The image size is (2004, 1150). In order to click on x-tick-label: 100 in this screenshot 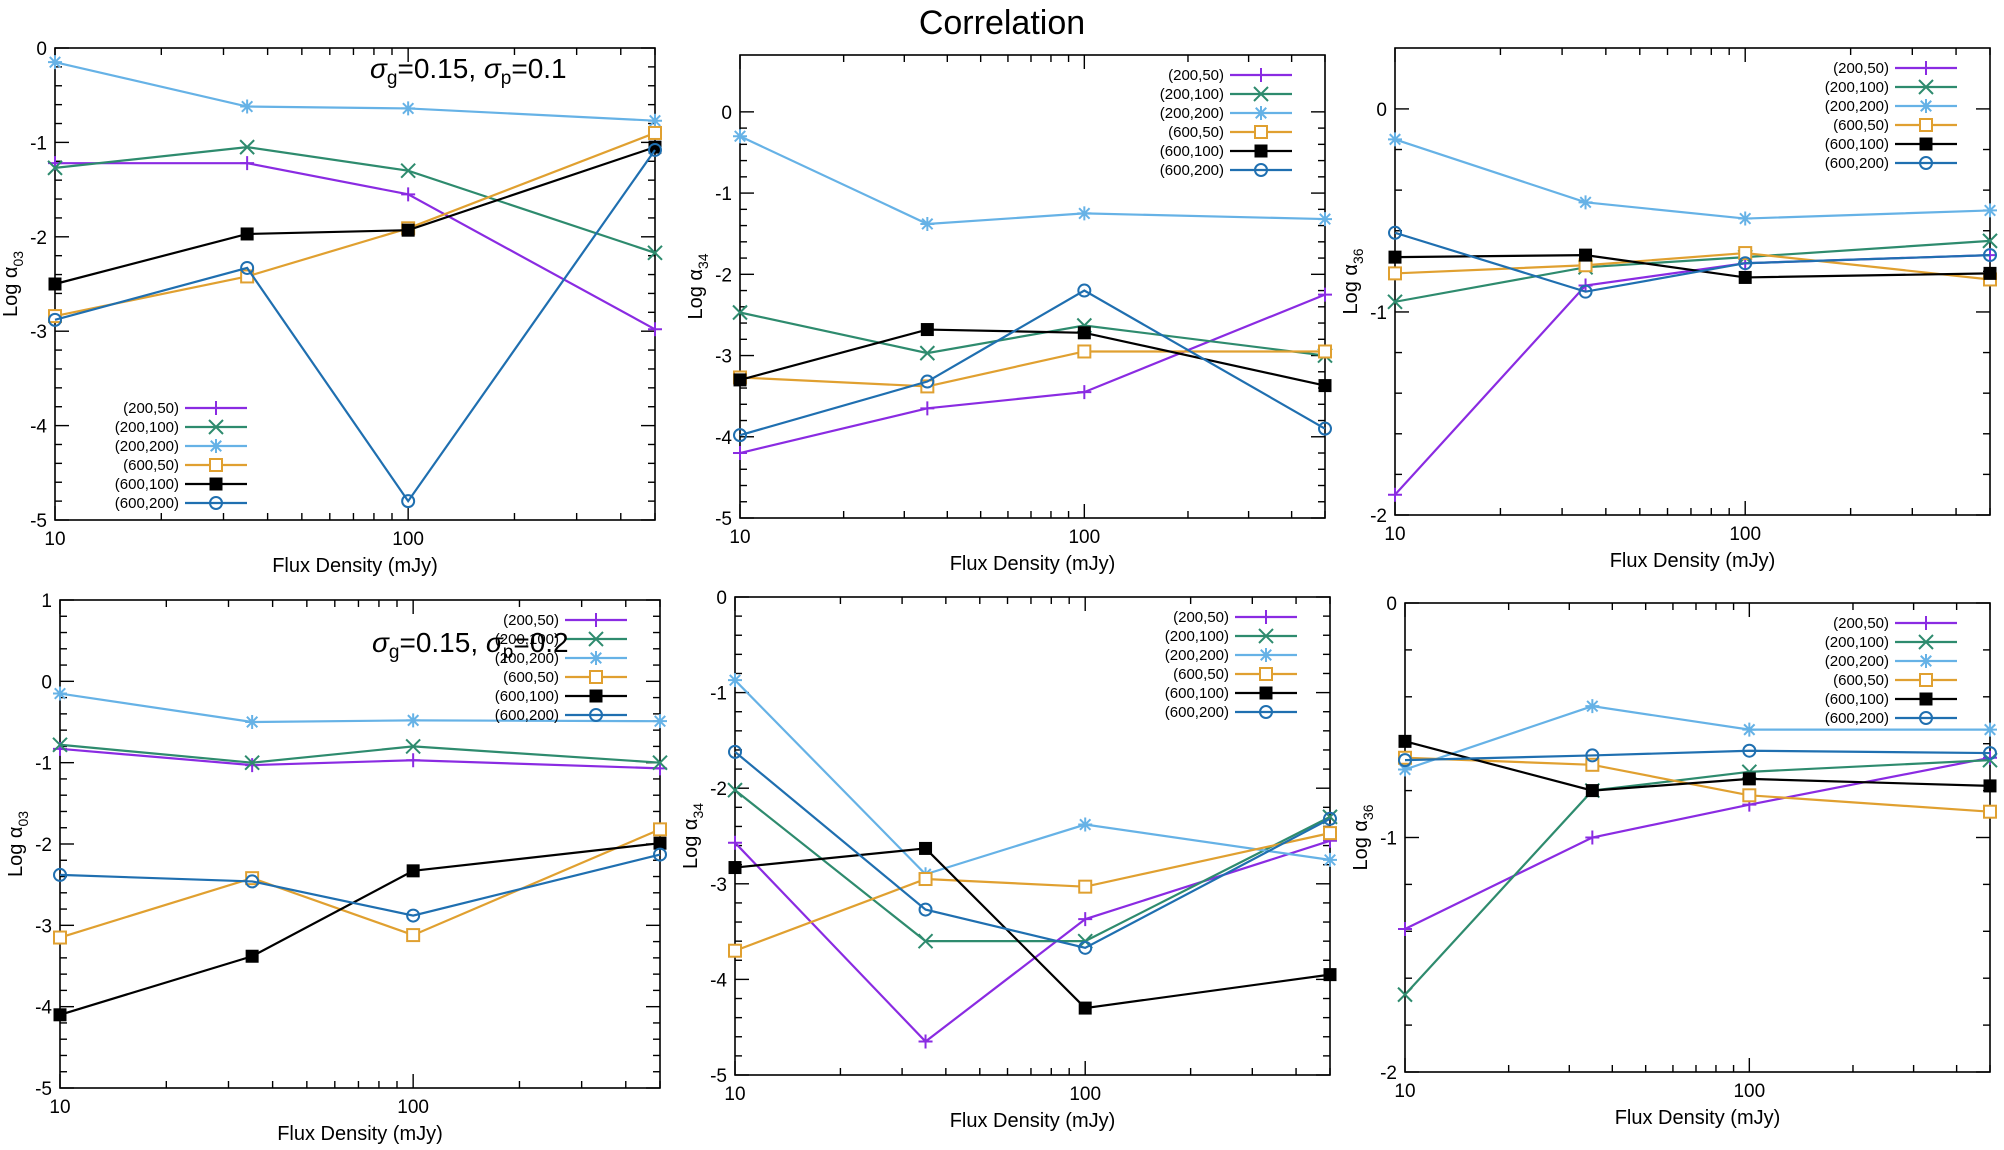, I will do `click(1745, 534)`.